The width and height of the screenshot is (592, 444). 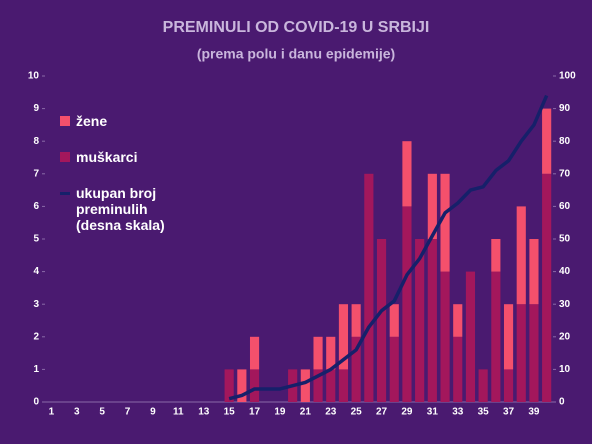 What do you see at coordinates (77, 412) in the screenshot?
I see `x-tick-label: 3` at bounding box center [77, 412].